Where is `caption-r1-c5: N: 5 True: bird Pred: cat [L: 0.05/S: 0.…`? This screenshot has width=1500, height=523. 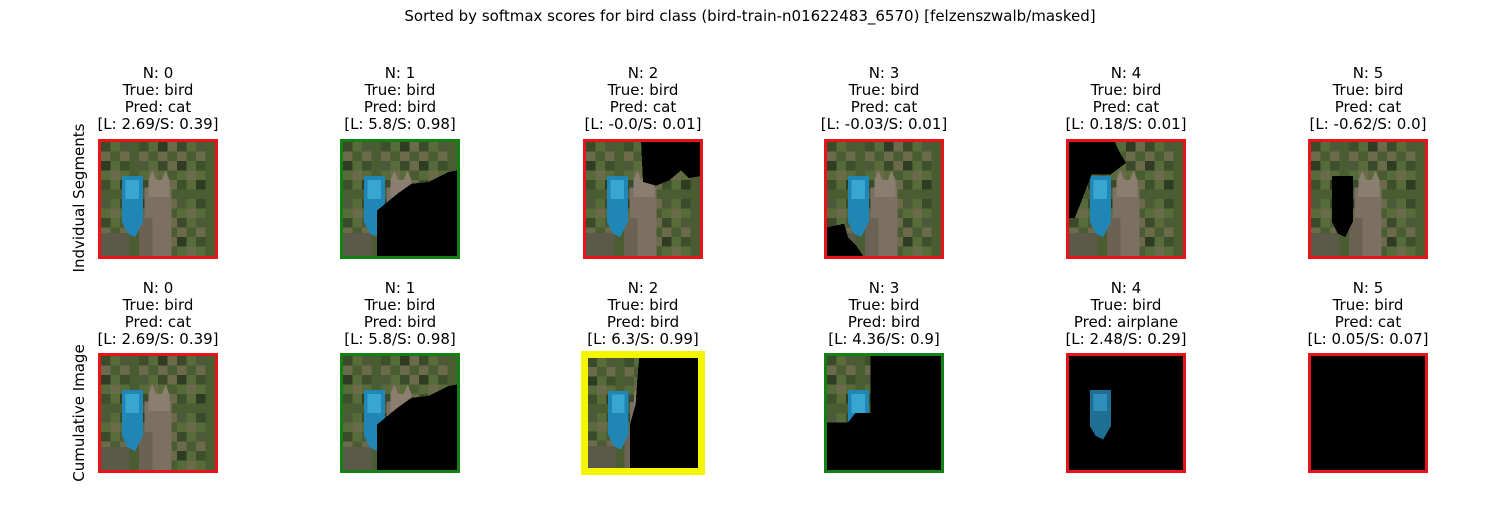
caption-r1-c5: N: 5 True: bird Pred: cat [L: 0.05/S: 0.… is located at coordinates (1368, 314).